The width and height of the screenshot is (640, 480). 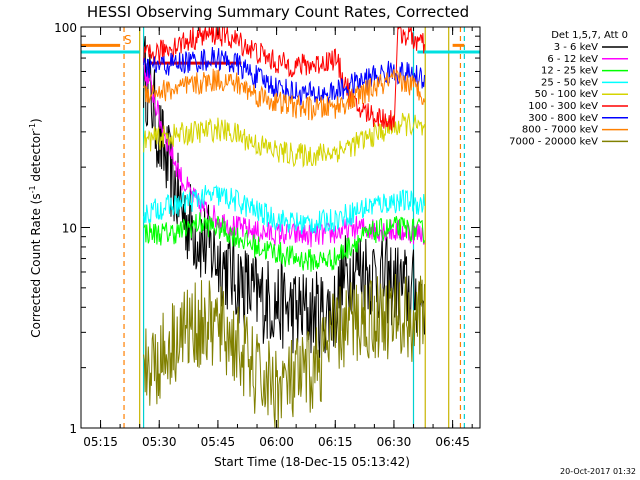 What do you see at coordinates (65, 28) in the screenshot?
I see `y-tick-label-2: 100` at bounding box center [65, 28].